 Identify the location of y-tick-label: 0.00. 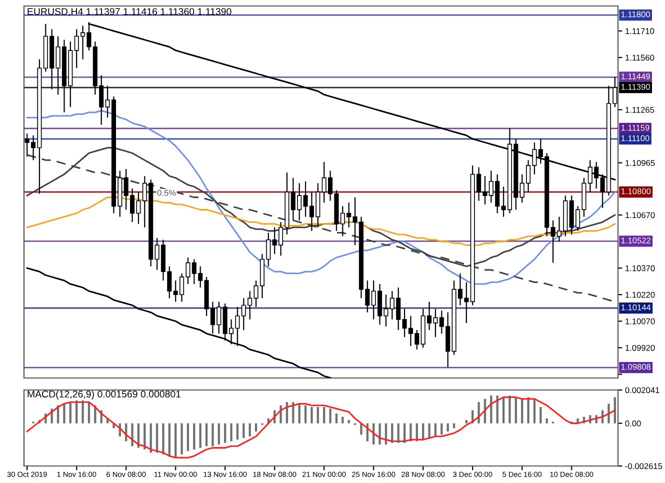
(633, 423).